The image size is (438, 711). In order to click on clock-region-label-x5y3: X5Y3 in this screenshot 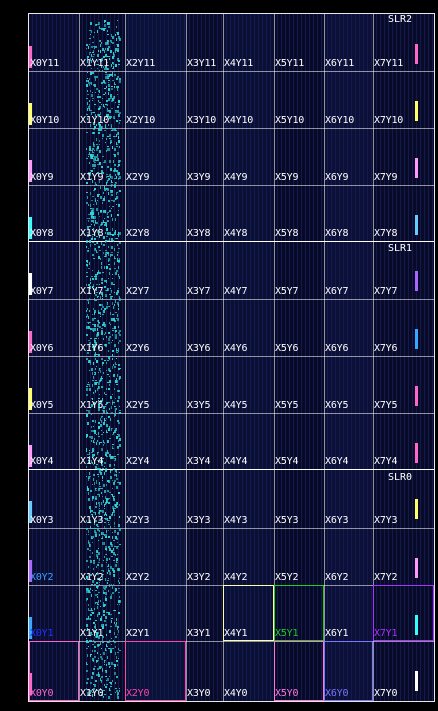, I will do `click(287, 520)`.